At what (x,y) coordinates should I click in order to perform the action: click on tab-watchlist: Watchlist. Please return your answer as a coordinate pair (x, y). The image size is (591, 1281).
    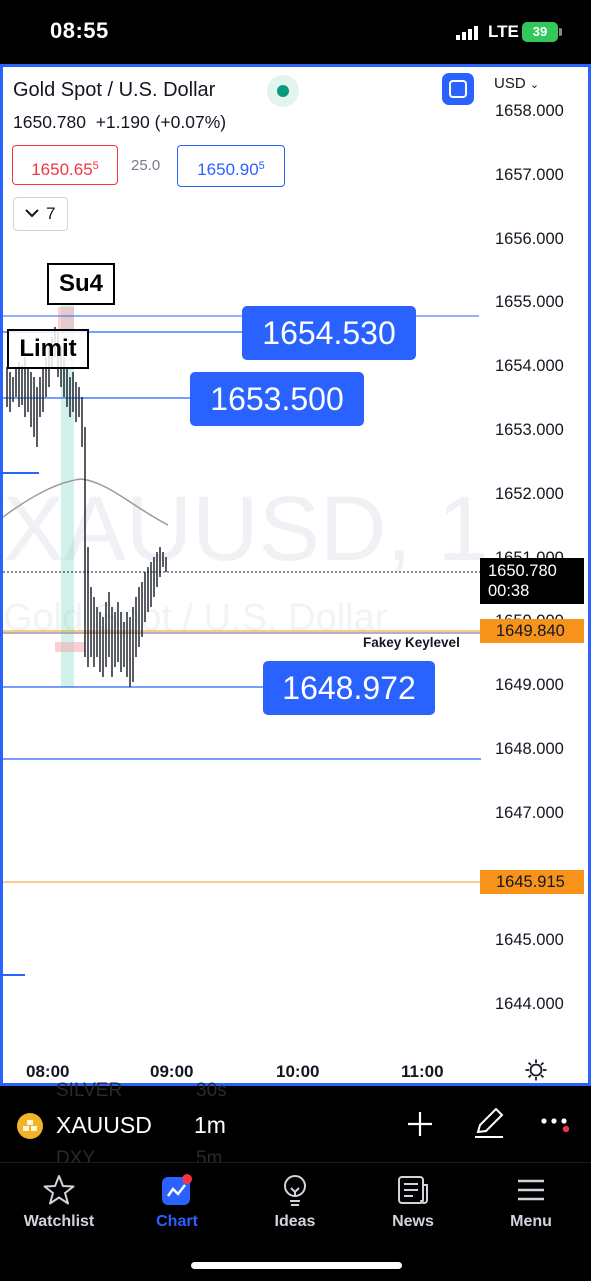
    Looking at the image, I should click on (59, 1202).